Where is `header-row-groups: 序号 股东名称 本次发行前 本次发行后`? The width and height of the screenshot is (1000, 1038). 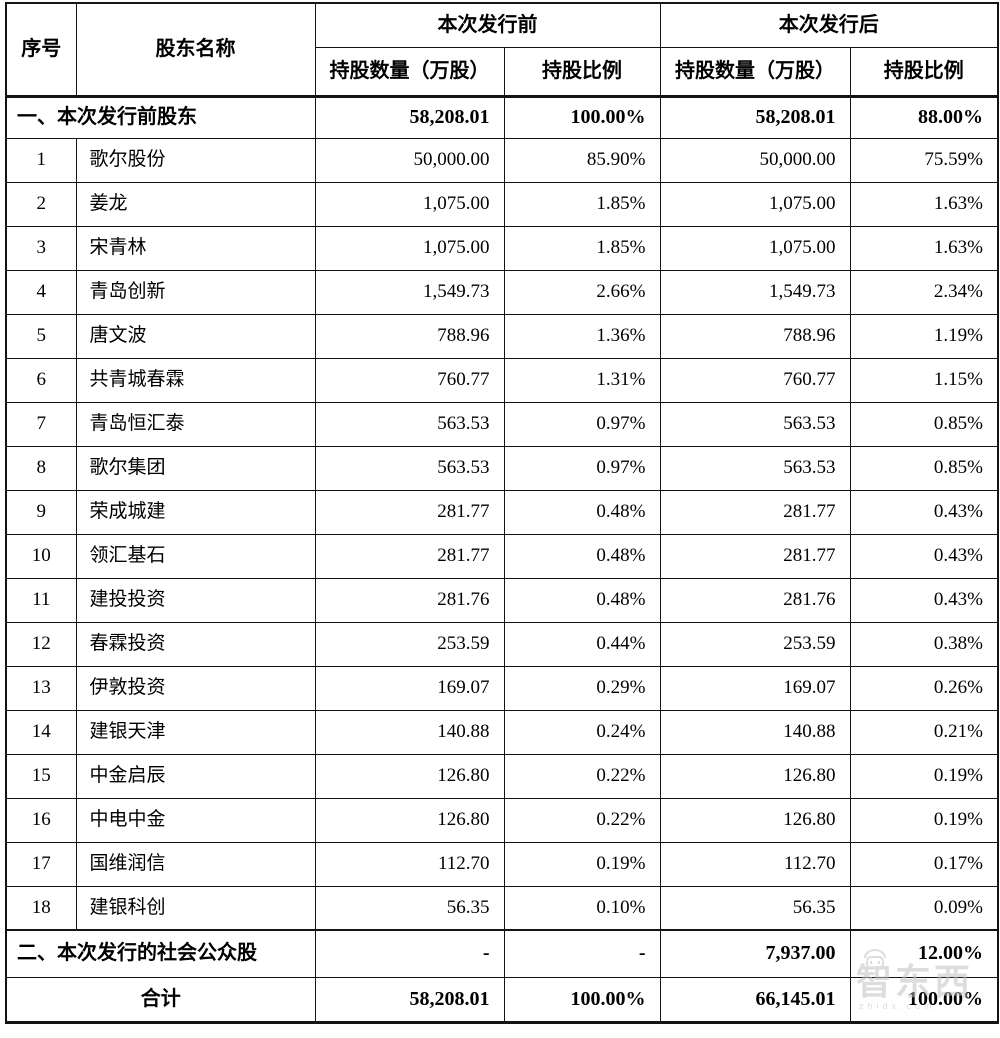 header-row-groups: 序号 股东名称 本次发行前 本次发行后 is located at coordinates (502, 49).